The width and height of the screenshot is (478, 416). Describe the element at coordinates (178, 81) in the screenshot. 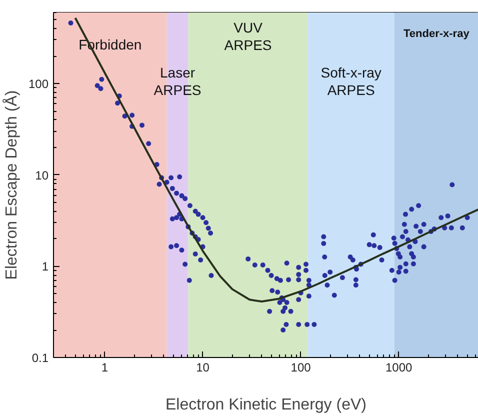

I see `band-label: Laser ARPES` at that location.